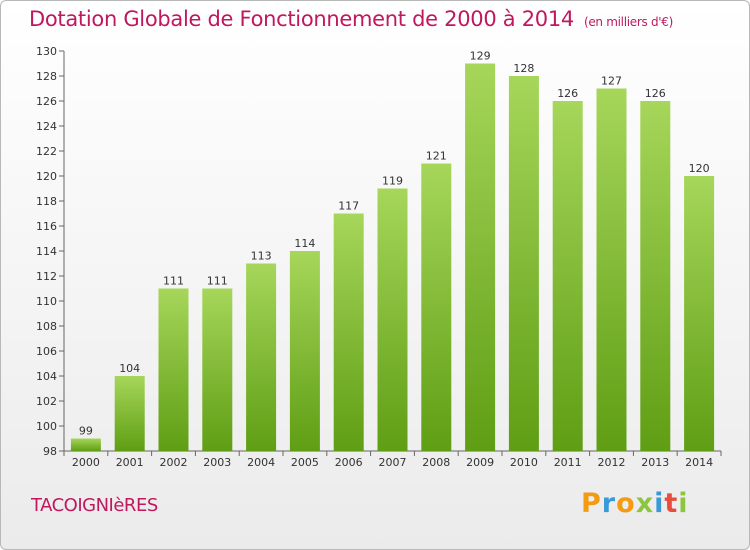 The height and width of the screenshot is (550, 750). What do you see at coordinates (174, 462) in the screenshot?
I see `x-tick-label: 2002` at bounding box center [174, 462].